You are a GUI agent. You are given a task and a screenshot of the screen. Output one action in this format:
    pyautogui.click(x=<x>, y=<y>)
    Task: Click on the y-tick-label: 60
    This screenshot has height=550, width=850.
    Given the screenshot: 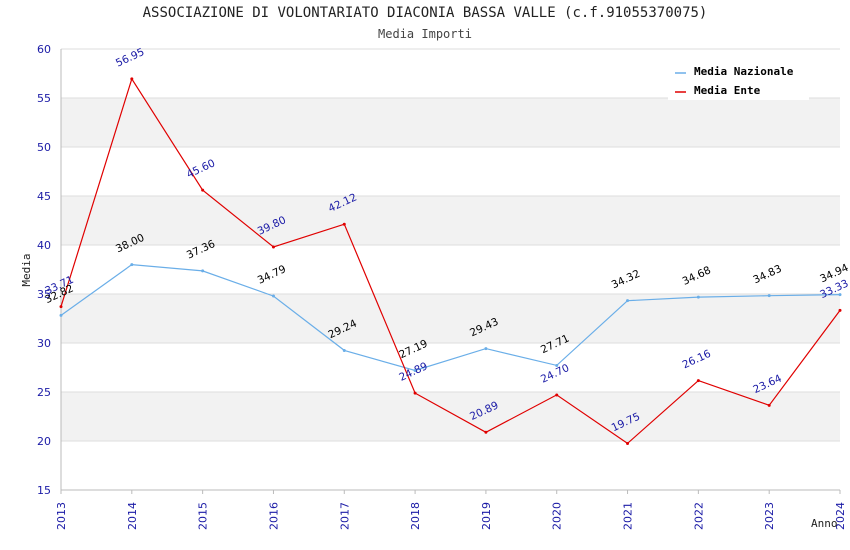 What is the action you would take?
    pyautogui.click(x=44, y=49)
    